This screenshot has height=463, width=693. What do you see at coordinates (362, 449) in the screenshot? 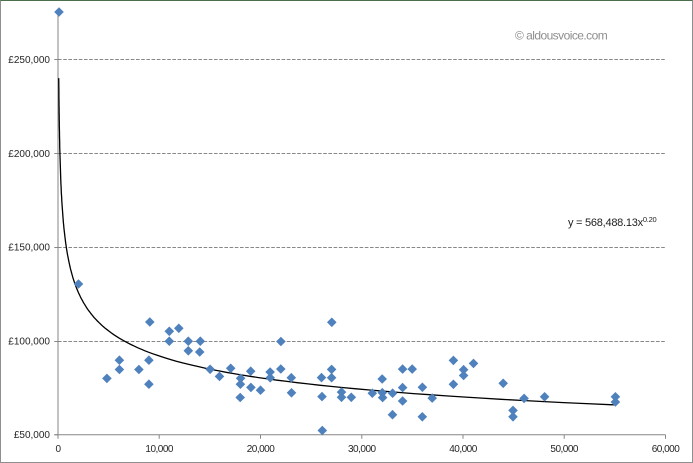
I see `svg-text: 30,000` at bounding box center [362, 449].